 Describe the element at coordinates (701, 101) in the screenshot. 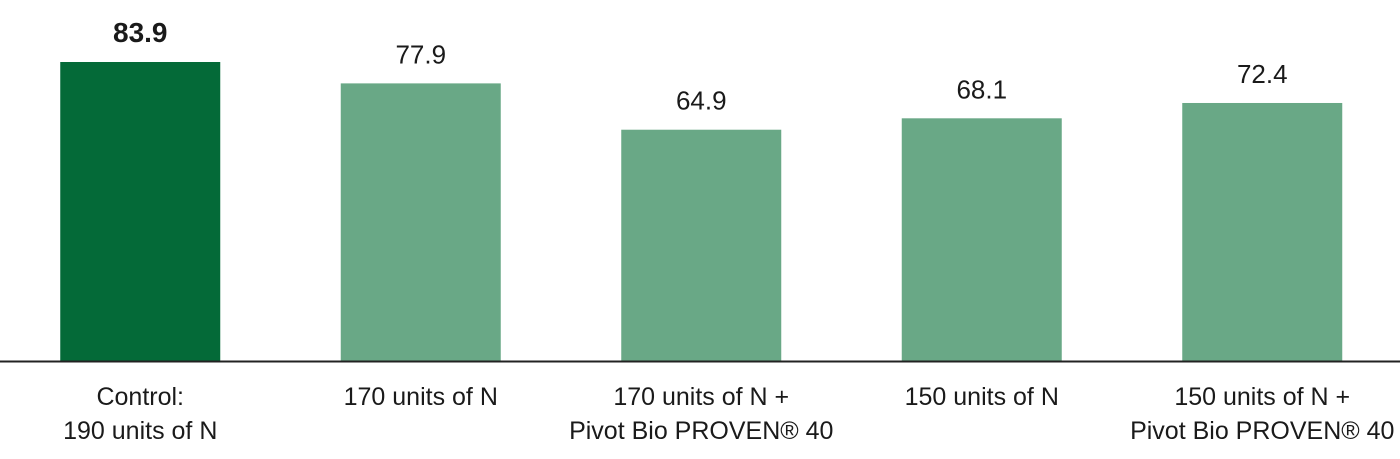

I see `value-label-3: 64.9` at that location.